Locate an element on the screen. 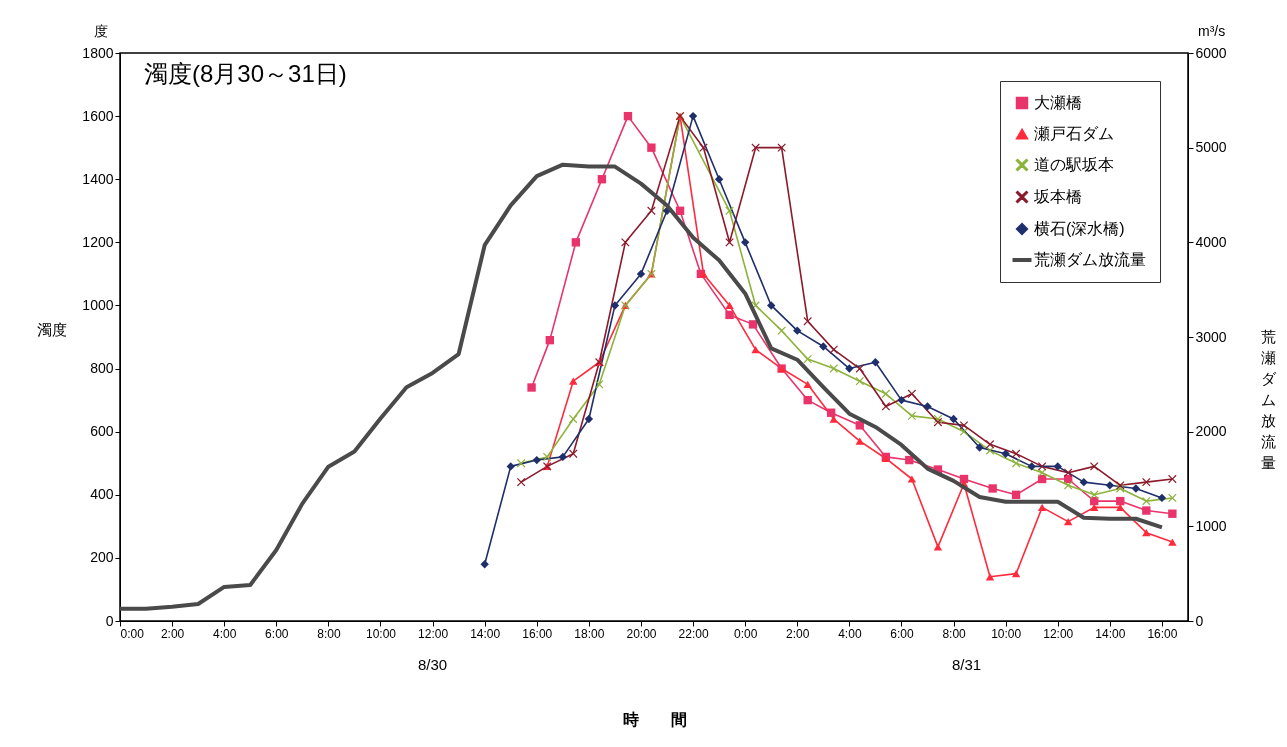 This screenshot has width=1287, height=747. x-tick-label: 22:00 is located at coordinates (693, 633).